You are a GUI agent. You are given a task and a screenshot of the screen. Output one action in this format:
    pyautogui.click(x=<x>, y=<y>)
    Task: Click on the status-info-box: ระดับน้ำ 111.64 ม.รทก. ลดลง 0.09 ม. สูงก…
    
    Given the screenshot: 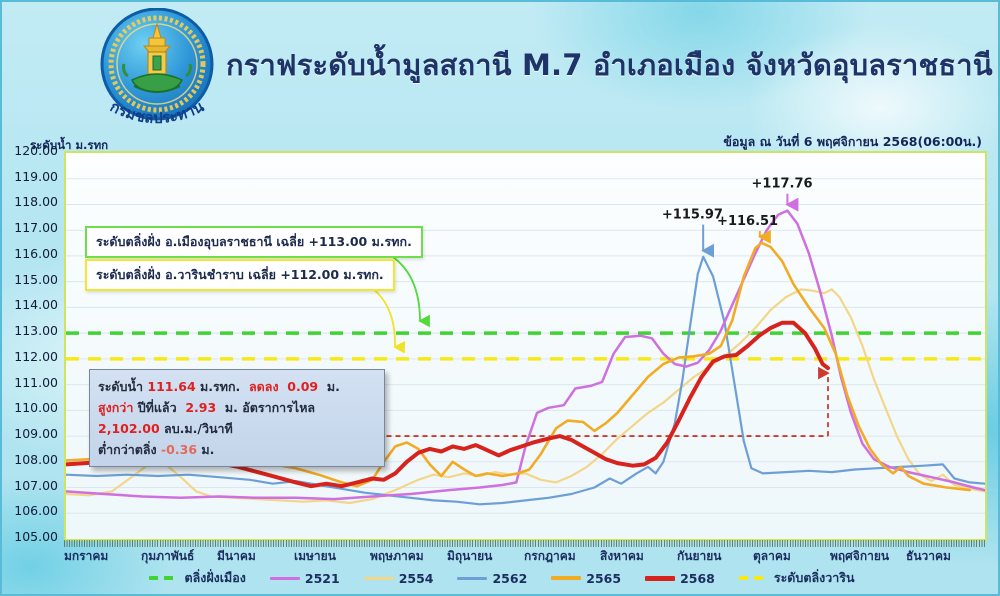 What is the action you would take?
    pyautogui.click(x=237, y=418)
    